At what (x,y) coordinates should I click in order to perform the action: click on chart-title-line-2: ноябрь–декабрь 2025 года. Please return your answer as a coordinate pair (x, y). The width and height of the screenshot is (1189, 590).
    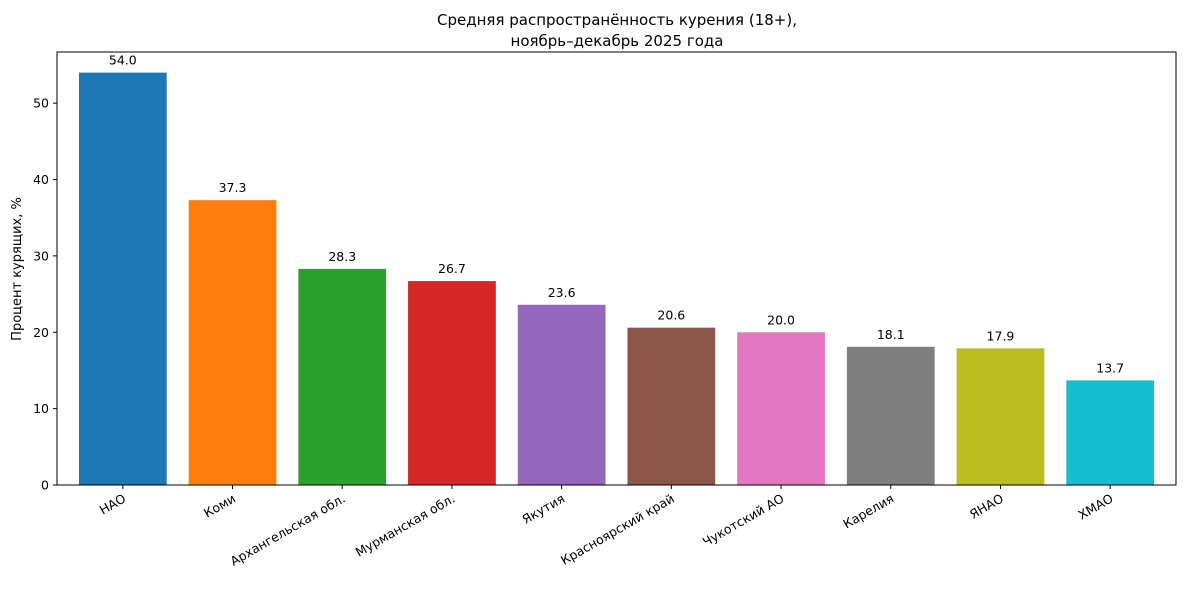
    Looking at the image, I should click on (617, 41).